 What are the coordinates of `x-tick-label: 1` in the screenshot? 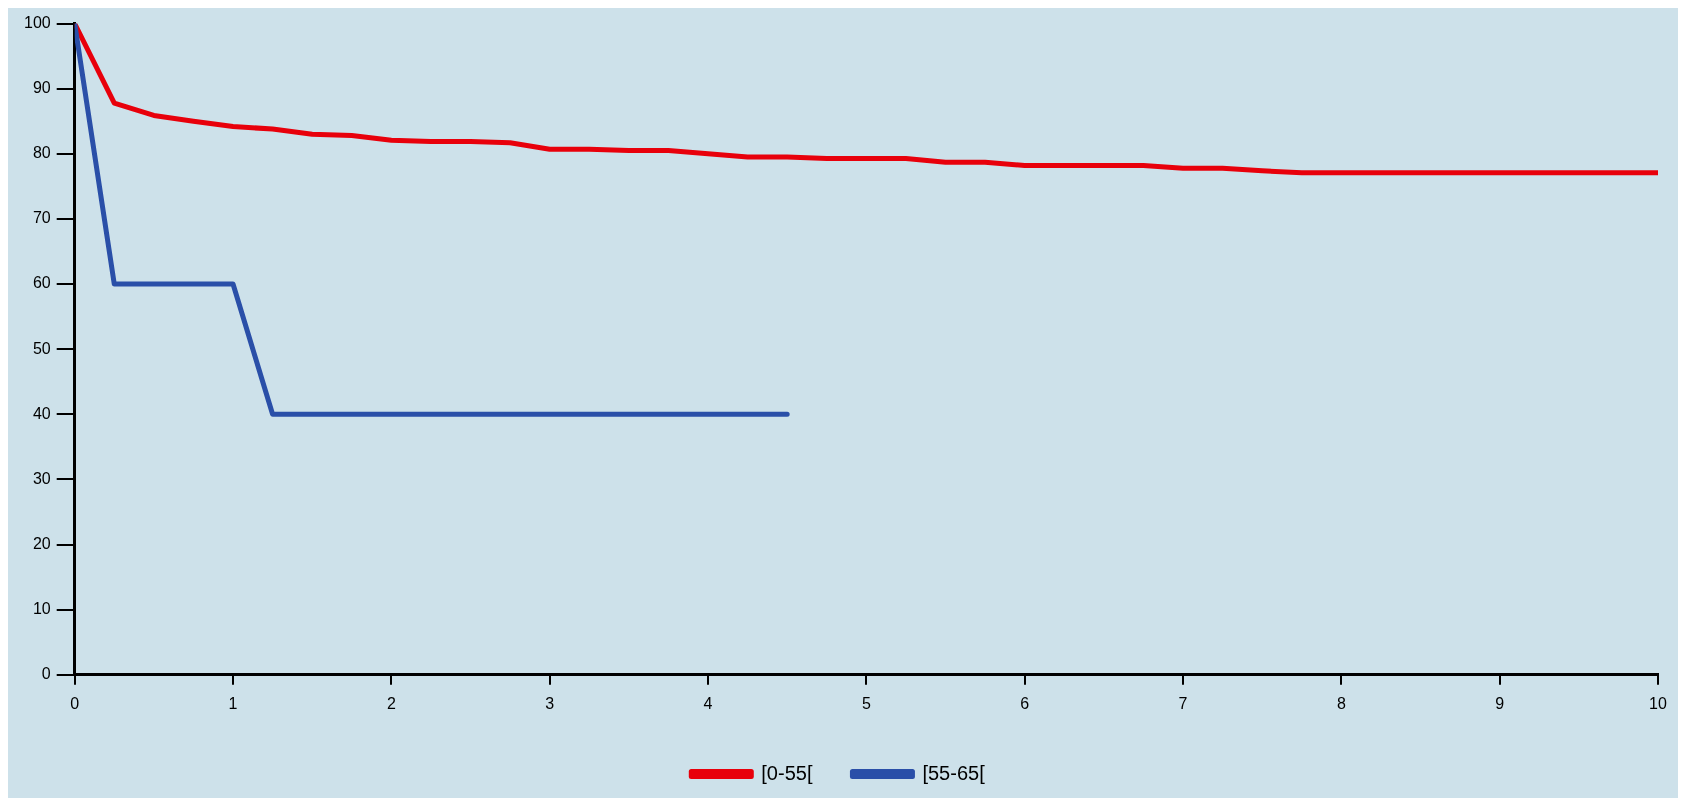 It's located at (233, 703).